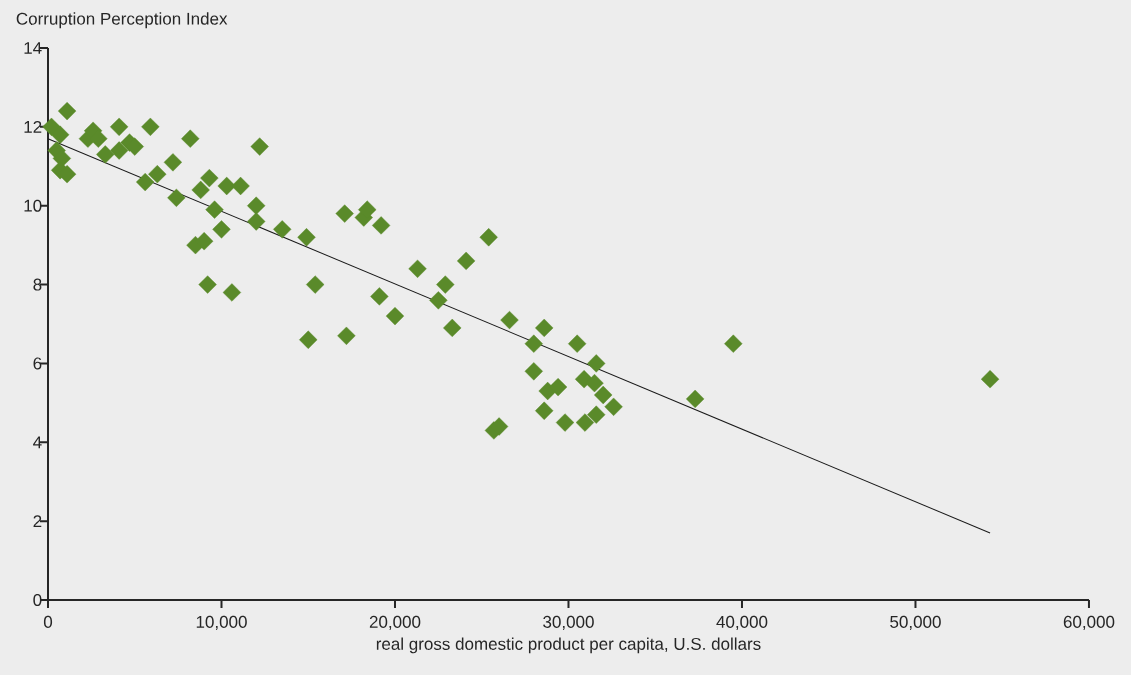 The width and height of the screenshot is (1131, 675). What do you see at coordinates (221, 622) in the screenshot?
I see `x-tick-label: 10,000` at bounding box center [221, 622].